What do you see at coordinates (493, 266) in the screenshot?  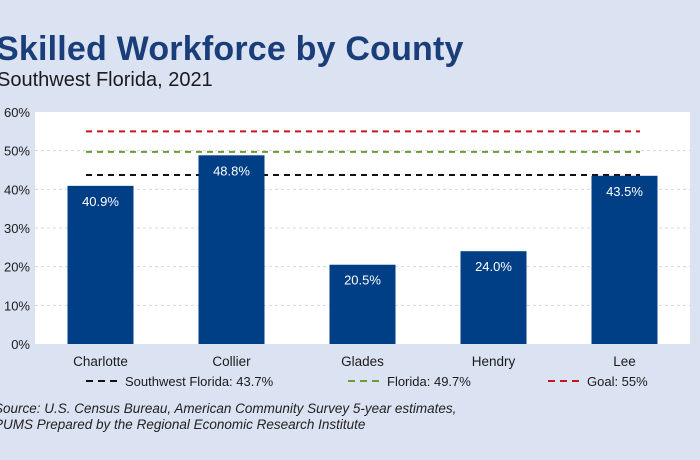 I see `bar-value-label: 24.0%` at bounding box center [493, 266].